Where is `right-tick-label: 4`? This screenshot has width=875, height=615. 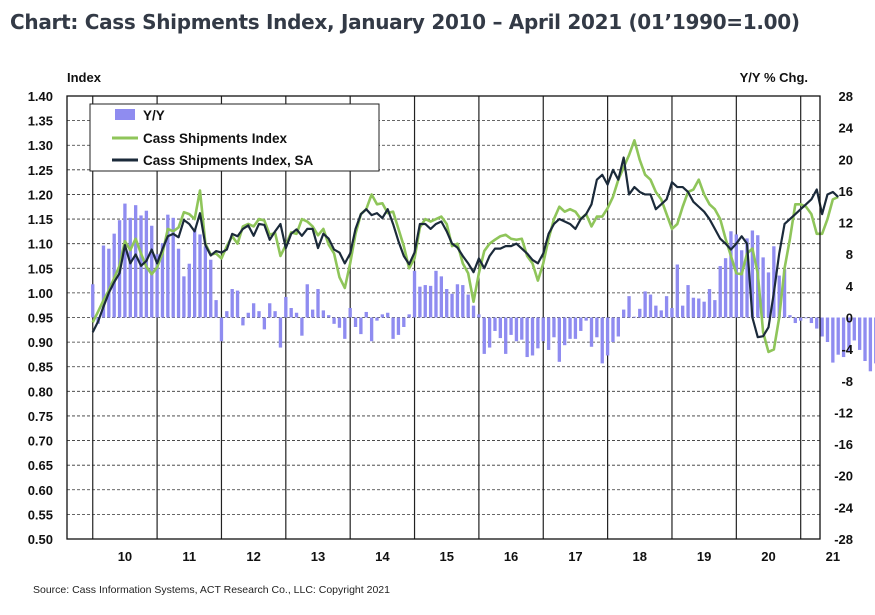
right-tick-label: 4 is located at coordinates (850, 286).